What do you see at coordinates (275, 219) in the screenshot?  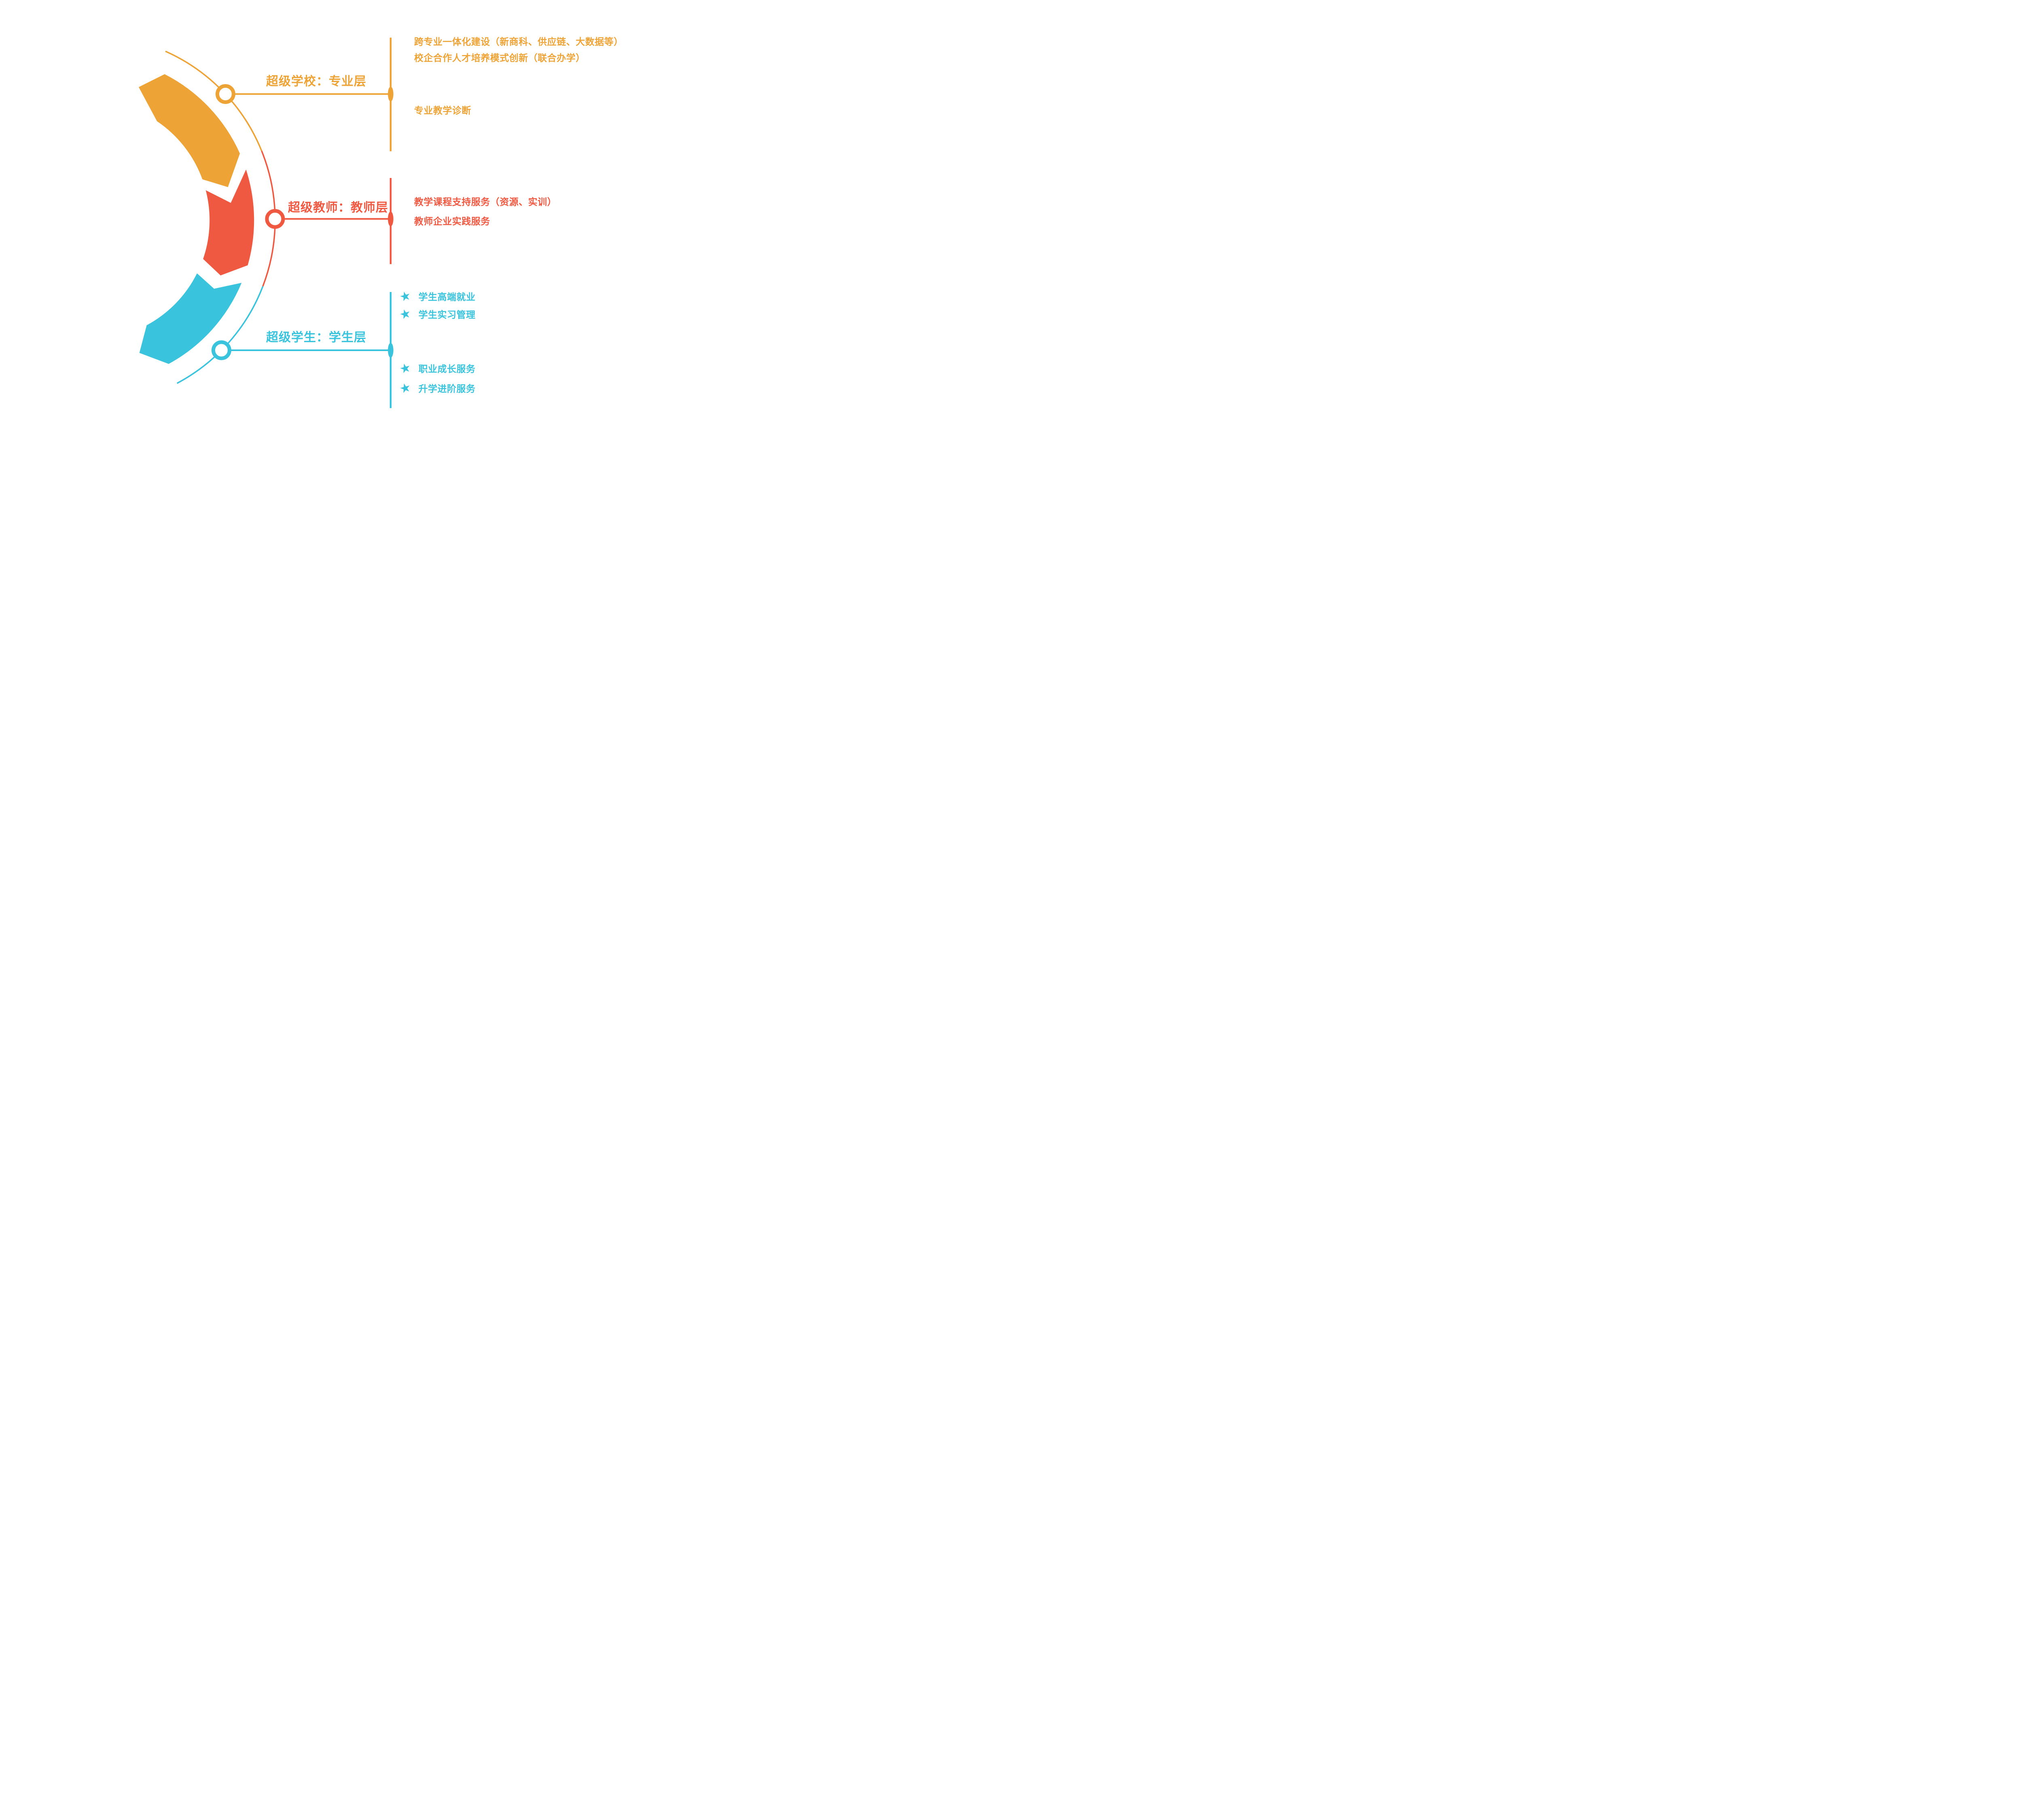 I see `teacher-node-ring` at bounding box center [275, 219].